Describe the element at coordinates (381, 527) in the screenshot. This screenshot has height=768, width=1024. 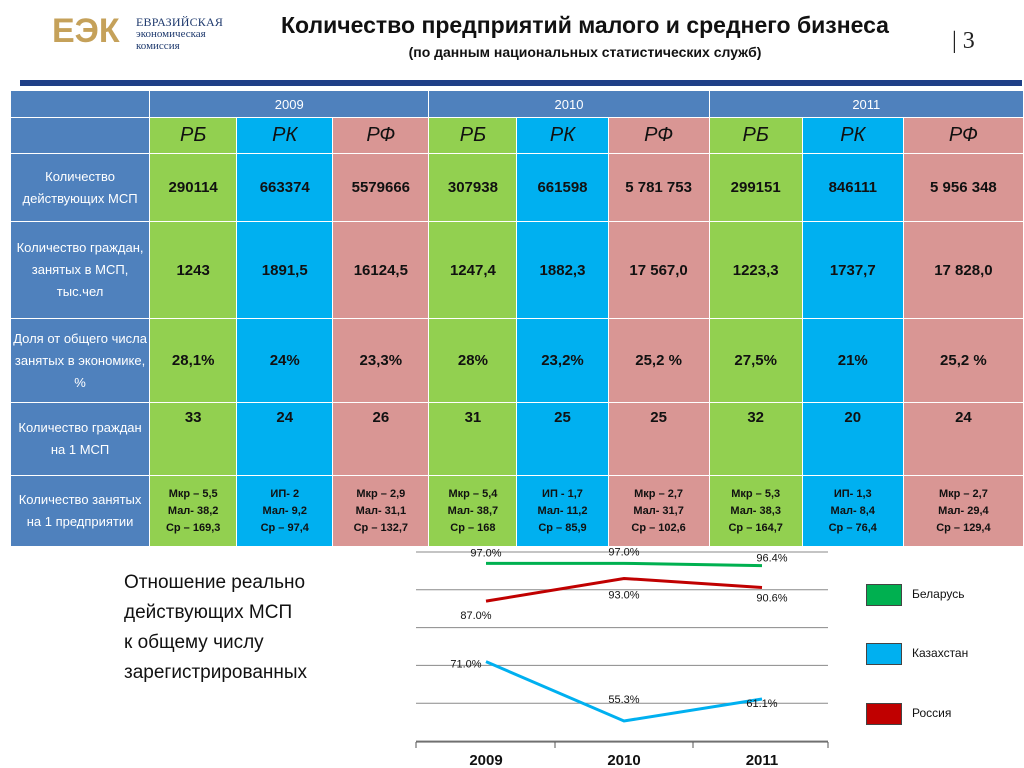
I see `cell-line: Ср – 132,7` at that location.